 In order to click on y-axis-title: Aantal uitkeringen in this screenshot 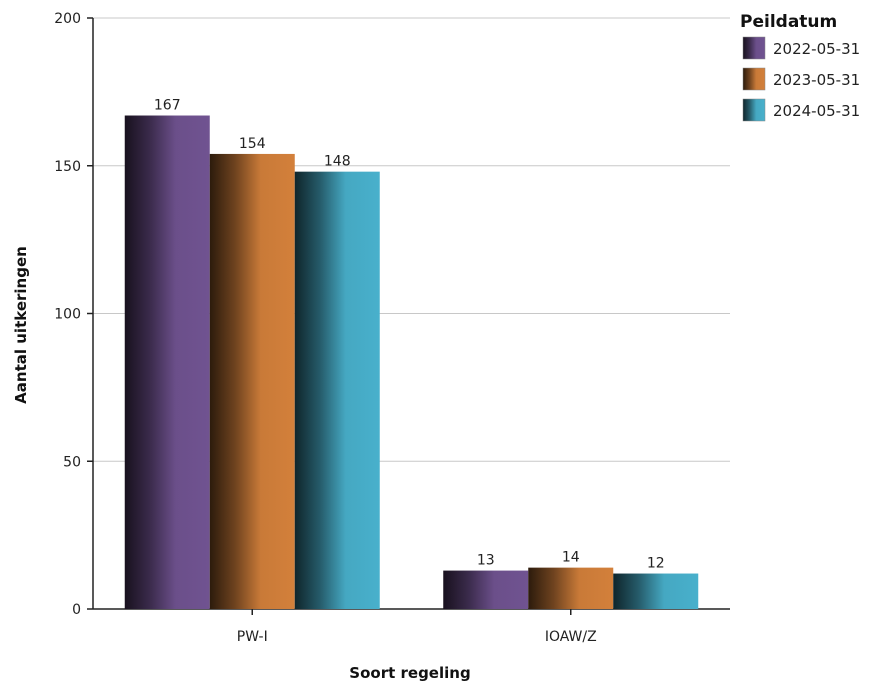, I will do `click(21, 325)`.